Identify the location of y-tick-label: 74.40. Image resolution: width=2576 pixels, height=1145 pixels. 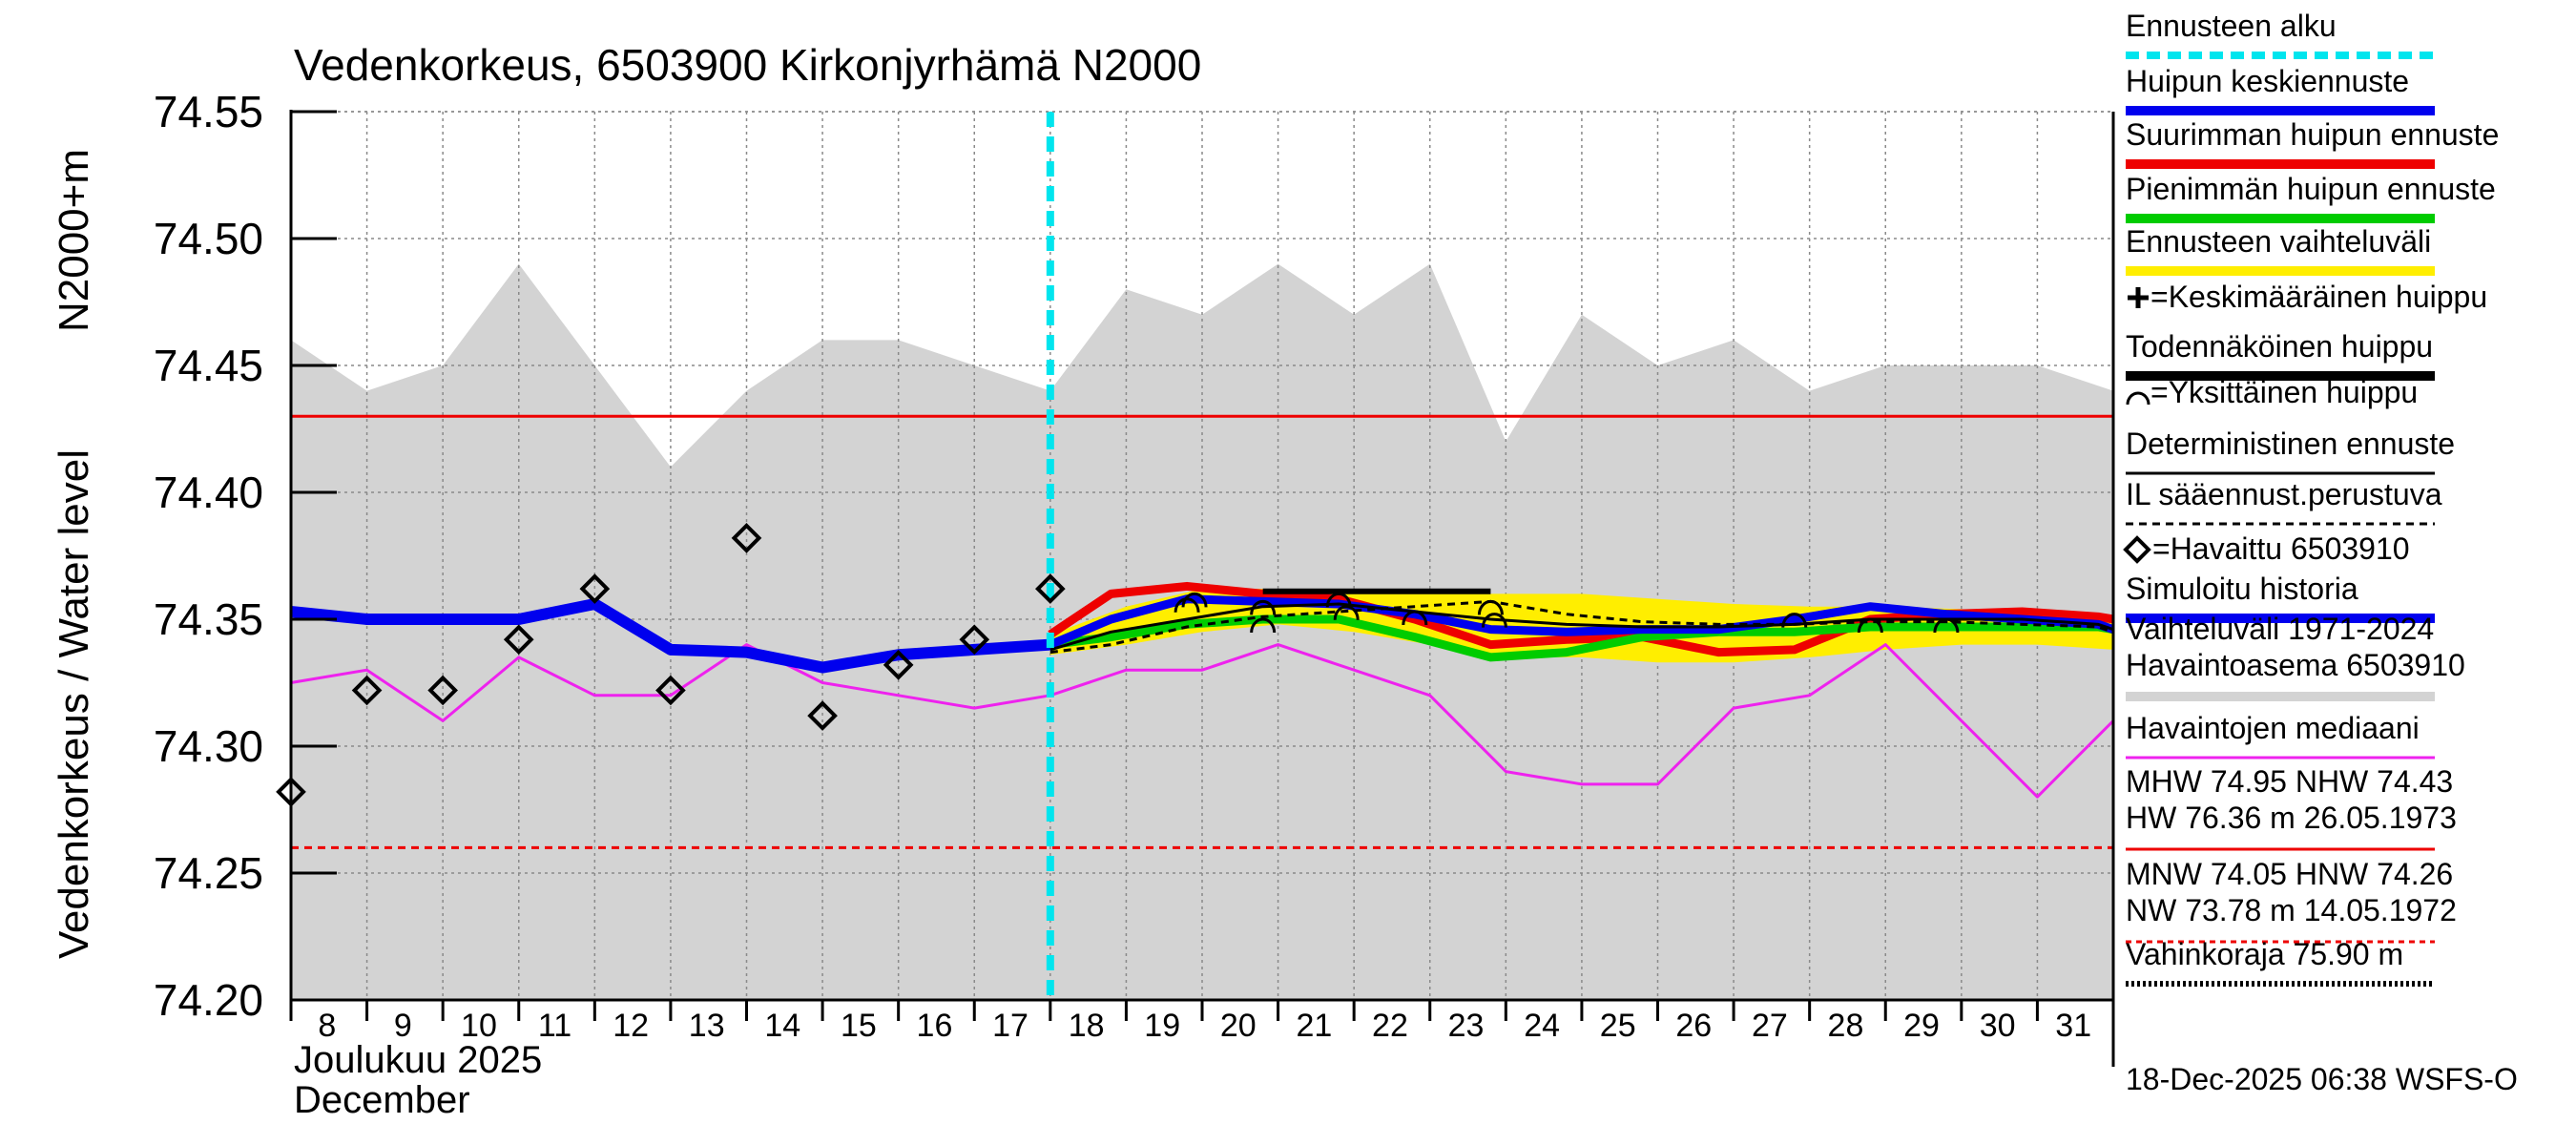
(208, 493).